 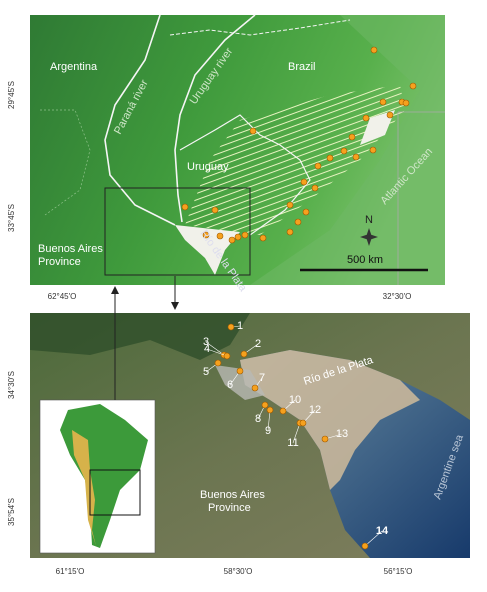 What do you see at coordinates (369, 220) in the screenshot?
I see `north-label: N` at bounding box center [369, 220].